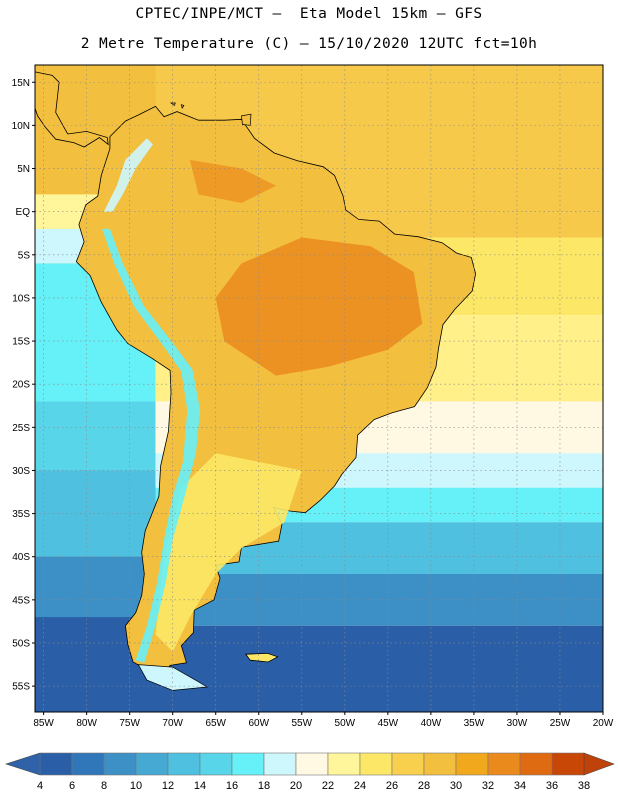 This screenshot has height=800, width=618. Describe the element at coordinates (168, 786) in the screenshot. I see `legend-label: 12` at that location.